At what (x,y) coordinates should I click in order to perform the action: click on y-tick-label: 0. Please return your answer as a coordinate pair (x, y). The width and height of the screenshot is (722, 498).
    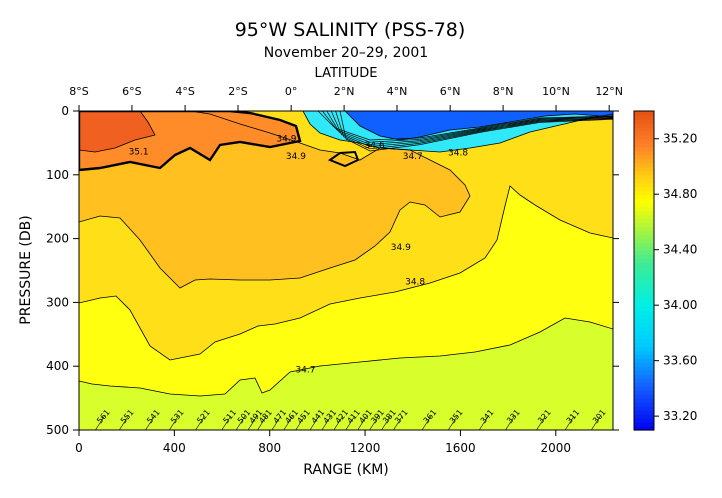
    Looking at the image, I should click on (65, 111).